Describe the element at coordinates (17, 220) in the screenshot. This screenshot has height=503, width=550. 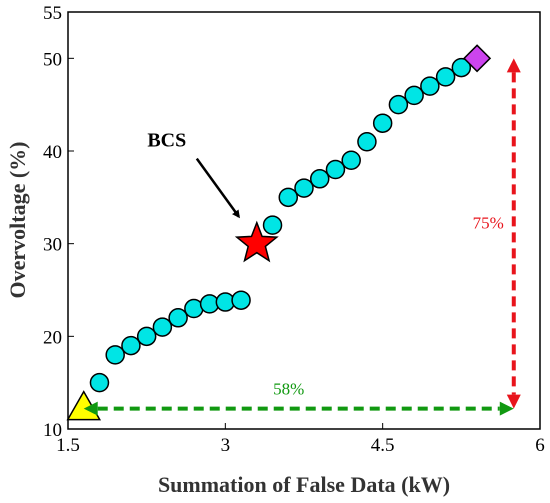
I see `y-axis-label: Overvoltage (%)` at that location.